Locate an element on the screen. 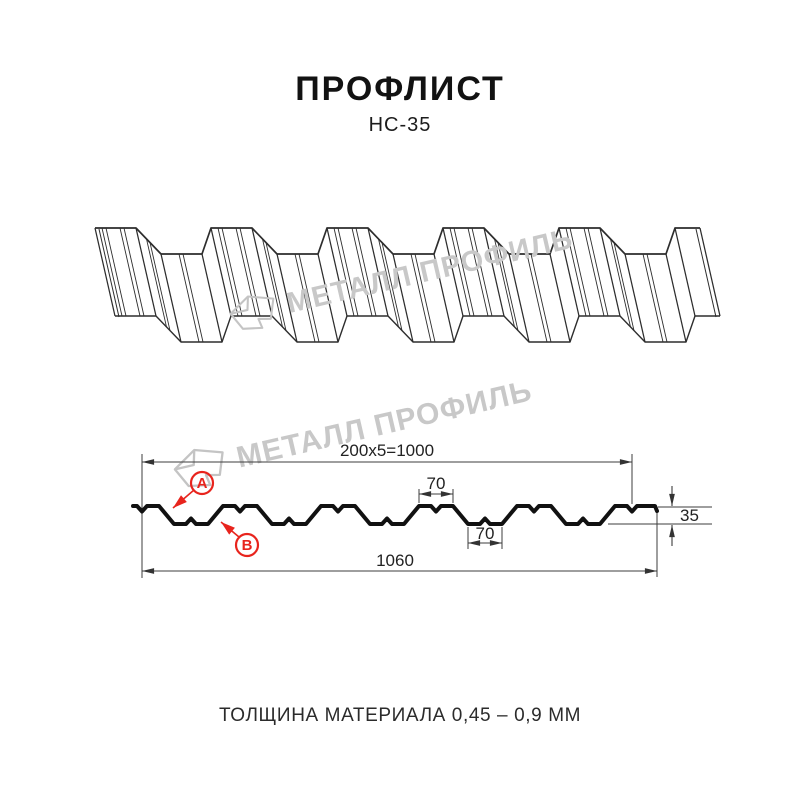  callout-b-label: B is located at coordinates (247, 545).